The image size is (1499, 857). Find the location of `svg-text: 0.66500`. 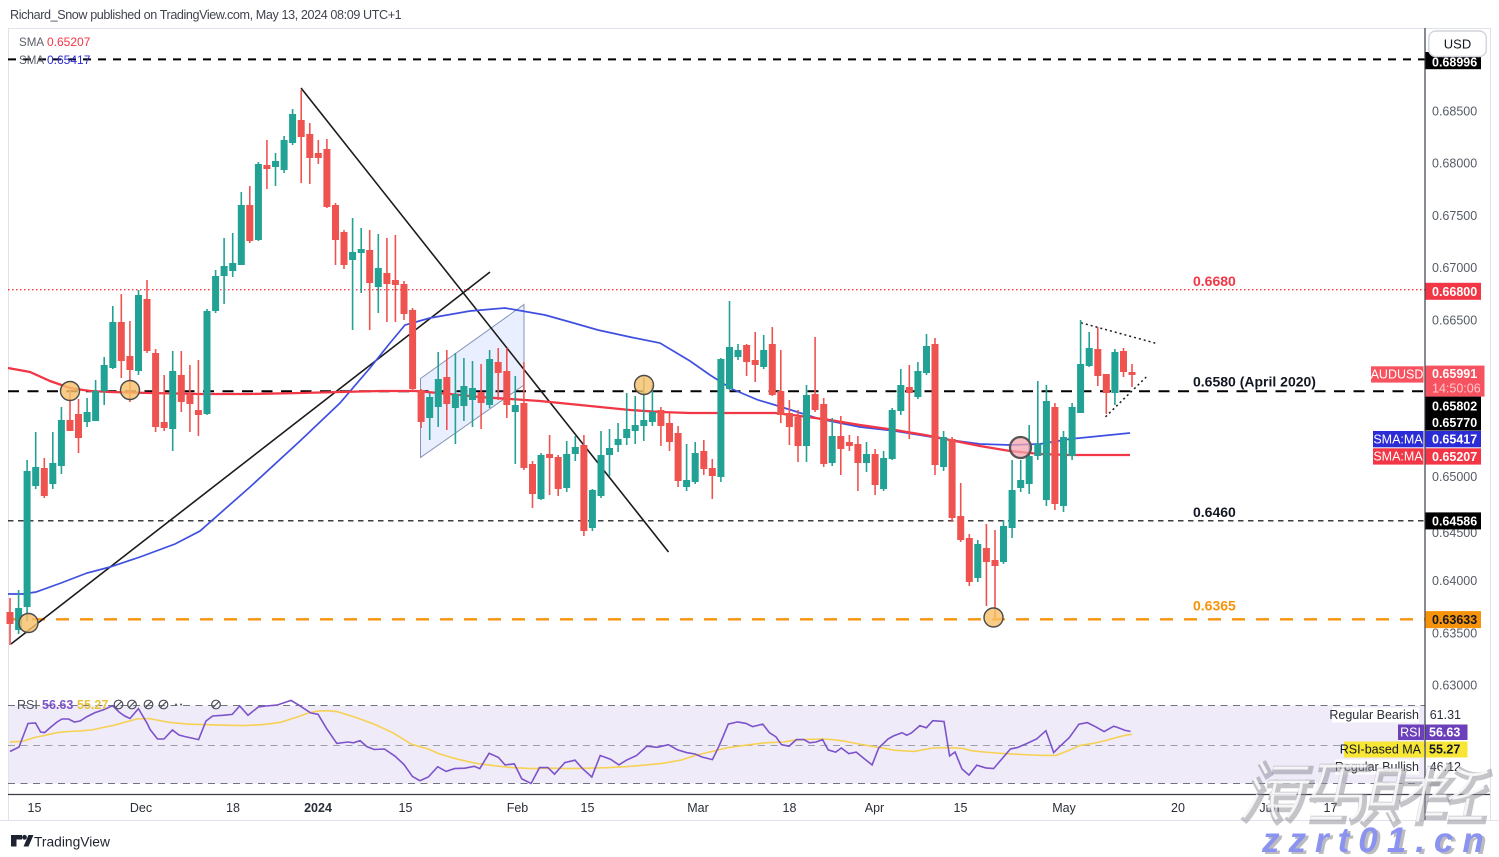

svg-text: 0.66500 is located at coordinates (1454, 320).